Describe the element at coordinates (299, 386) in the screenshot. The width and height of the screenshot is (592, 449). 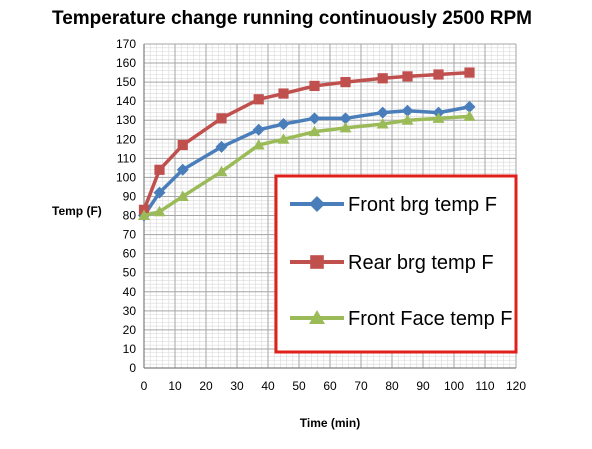
I see `x-tick-label: 50` at that location.